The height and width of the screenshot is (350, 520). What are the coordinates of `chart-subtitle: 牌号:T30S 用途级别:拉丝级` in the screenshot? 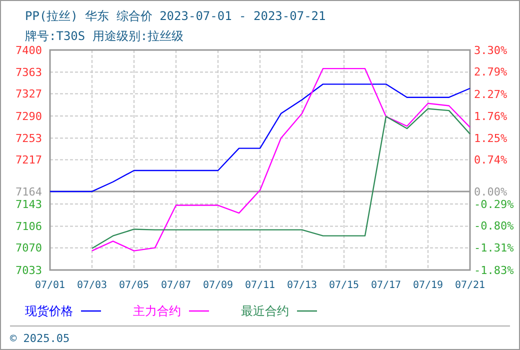 It's located at (104, 36).